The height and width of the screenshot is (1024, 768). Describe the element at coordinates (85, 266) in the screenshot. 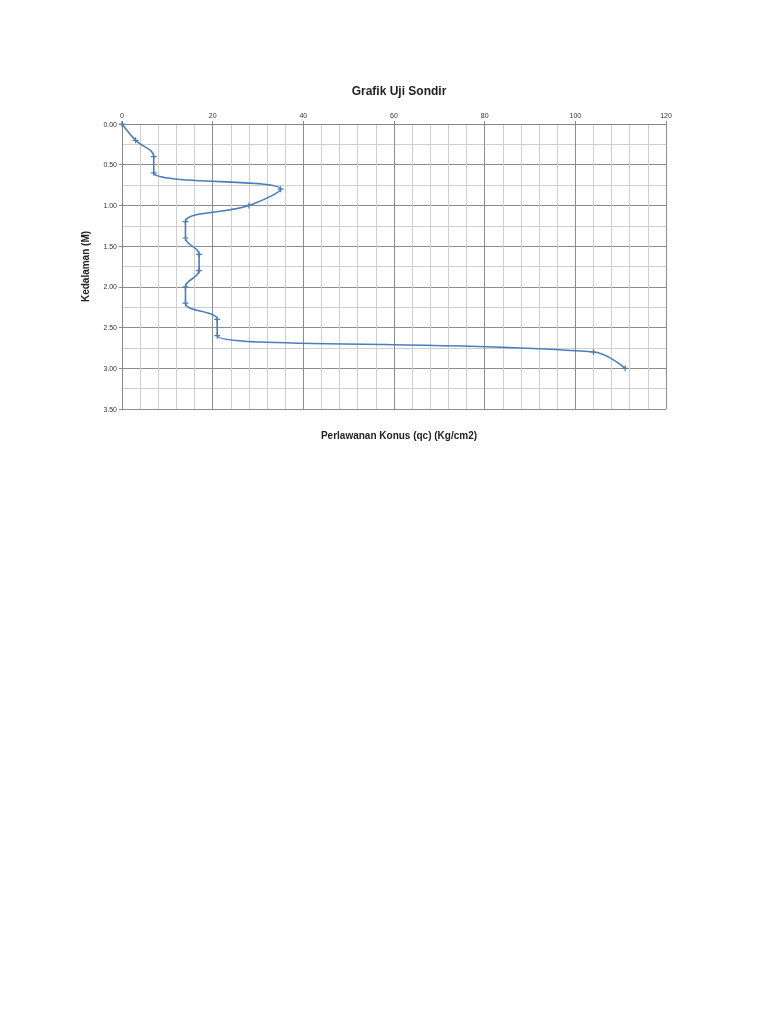

I see `y-axis-title: Kedalaman (M)` at that location.